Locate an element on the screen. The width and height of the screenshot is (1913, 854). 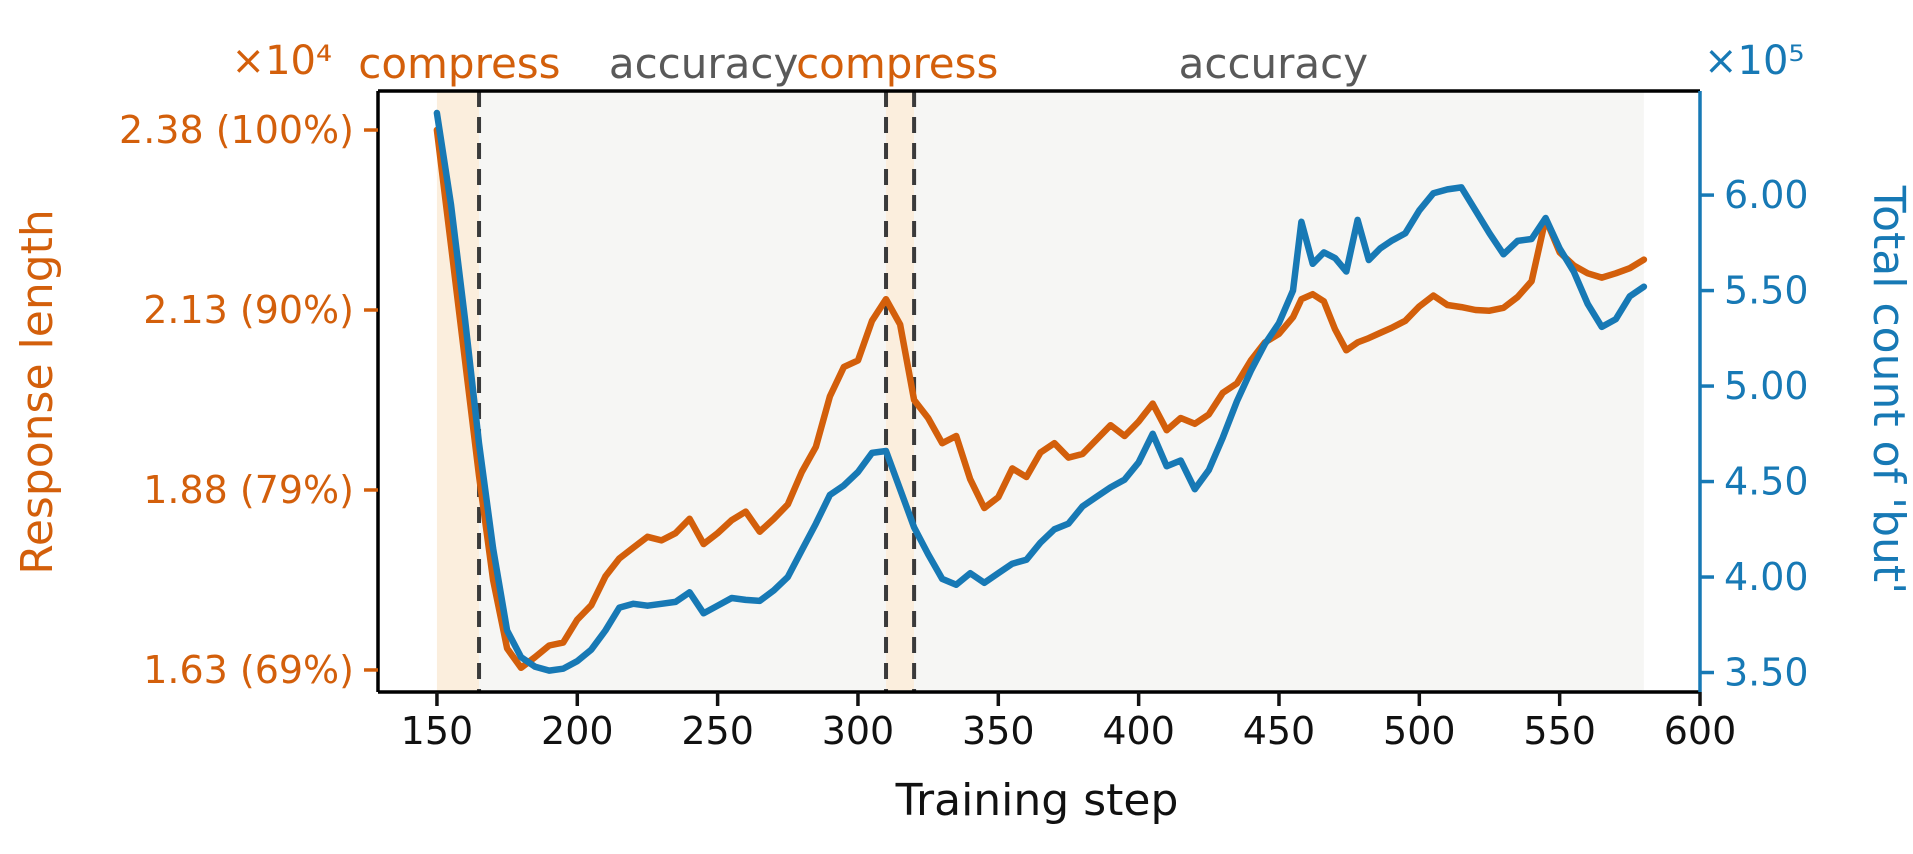
x-tick-label: 150 is located at coordinates (437, 731).